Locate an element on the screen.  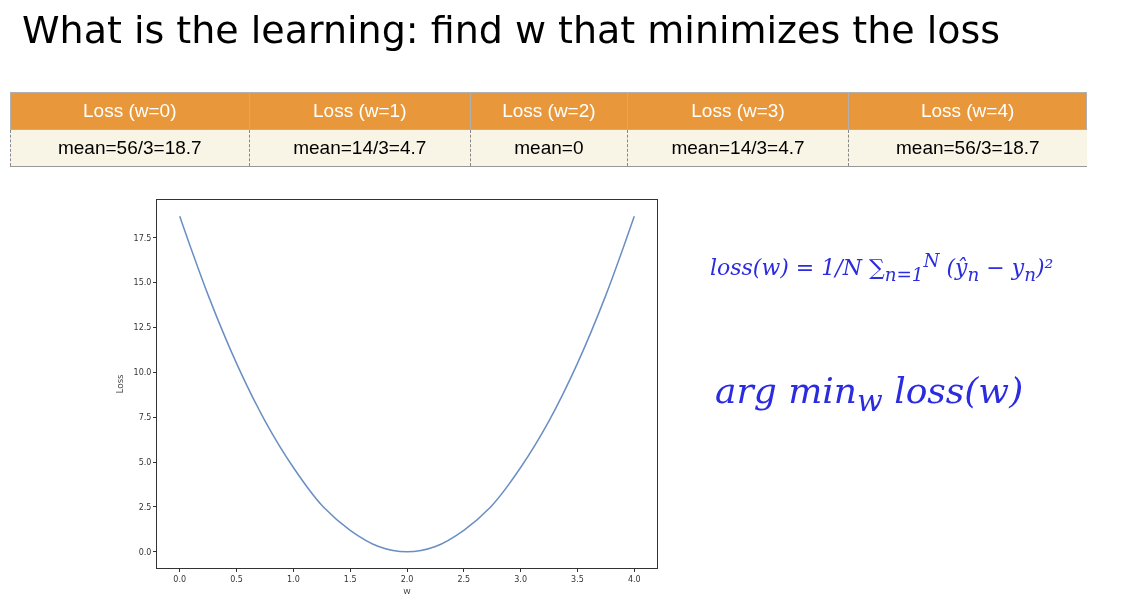
x-tick-label: 2.5 is located at coordinates (464, 579).